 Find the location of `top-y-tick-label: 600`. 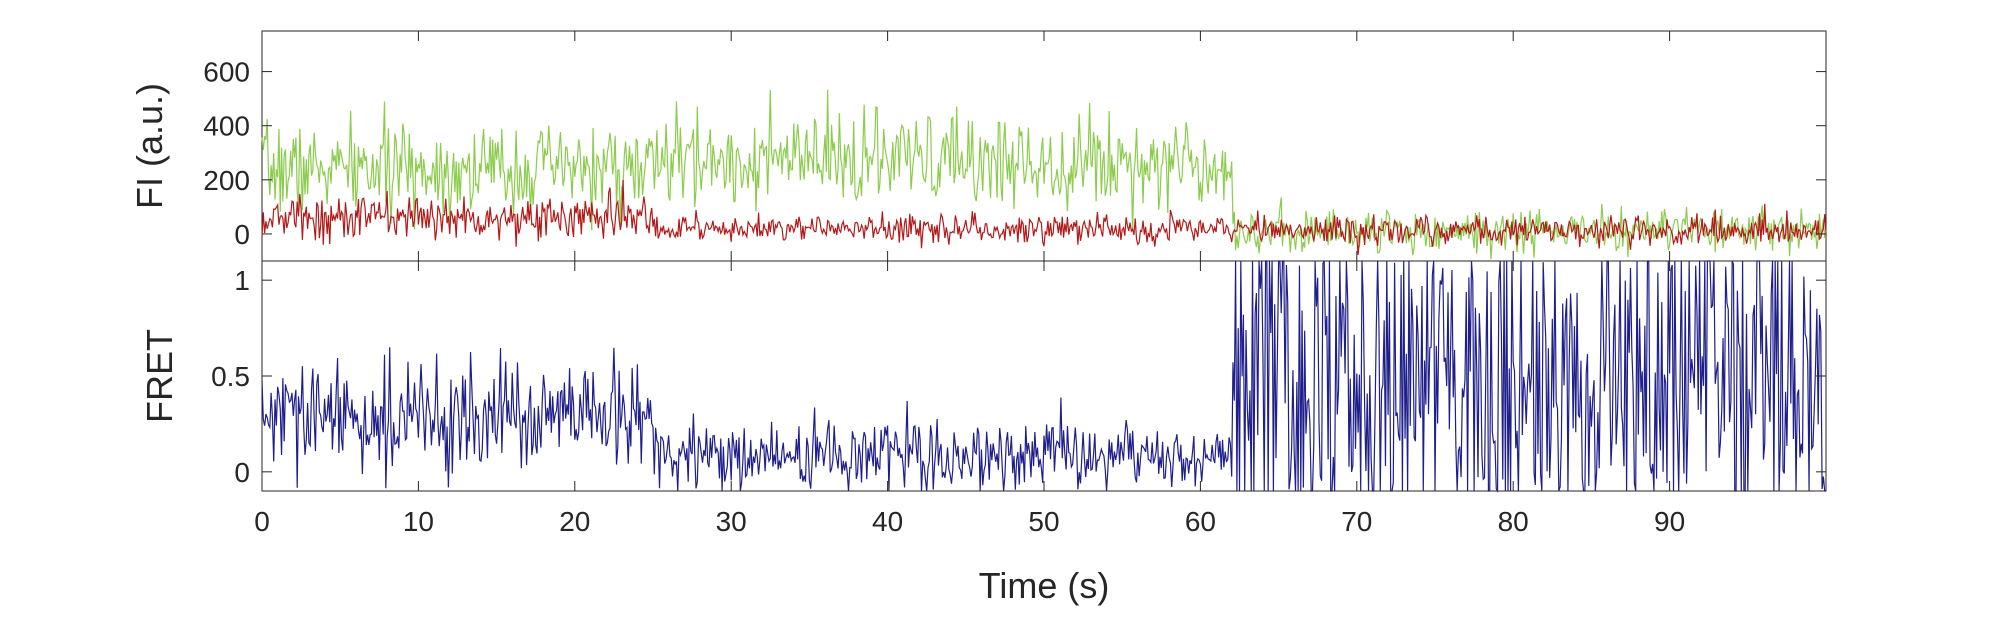

top-y-tick-label: 600 is located at coordinates (226, 72).